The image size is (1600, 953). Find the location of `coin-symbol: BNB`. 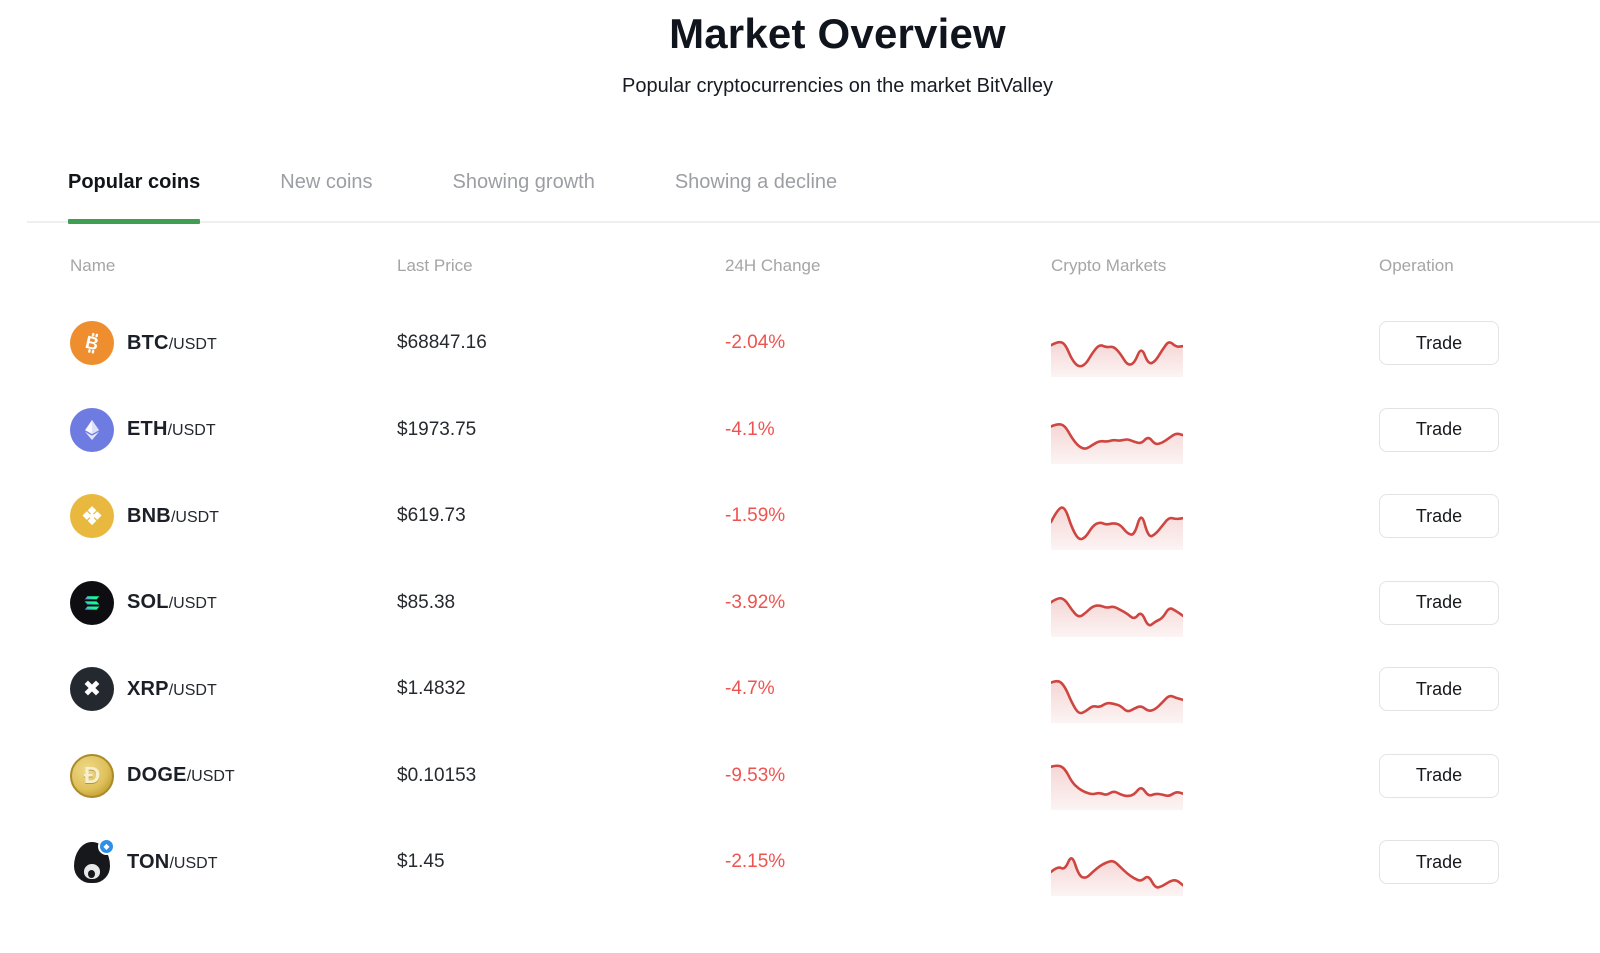

coin-symbol: BNB is located at coordinates (149, 515).